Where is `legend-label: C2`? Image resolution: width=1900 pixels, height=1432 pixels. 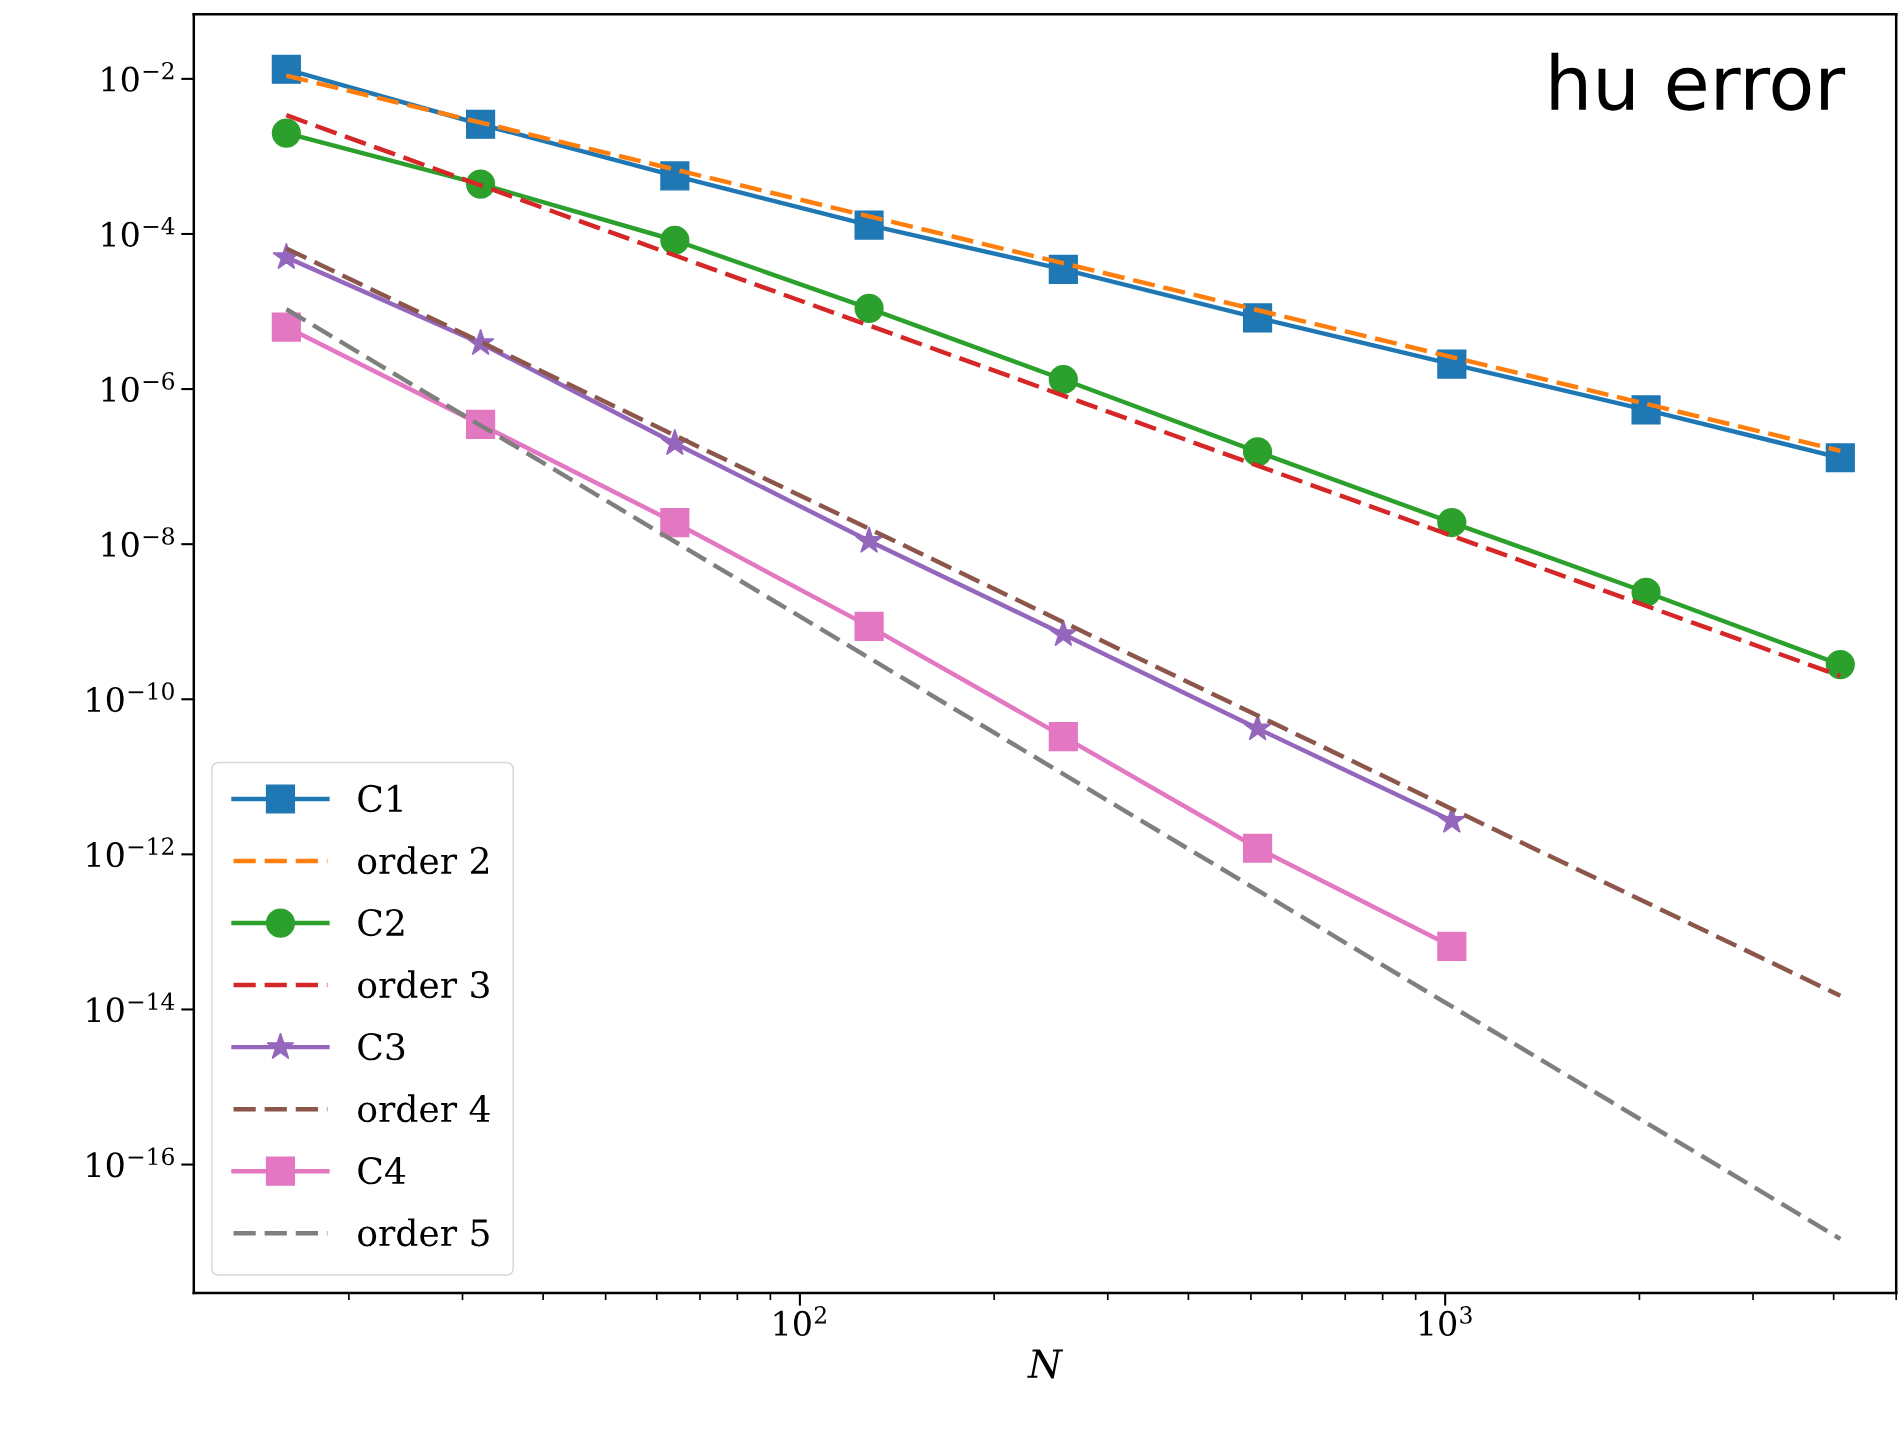 legend-label: C2 is located at coordinates (381, 922).